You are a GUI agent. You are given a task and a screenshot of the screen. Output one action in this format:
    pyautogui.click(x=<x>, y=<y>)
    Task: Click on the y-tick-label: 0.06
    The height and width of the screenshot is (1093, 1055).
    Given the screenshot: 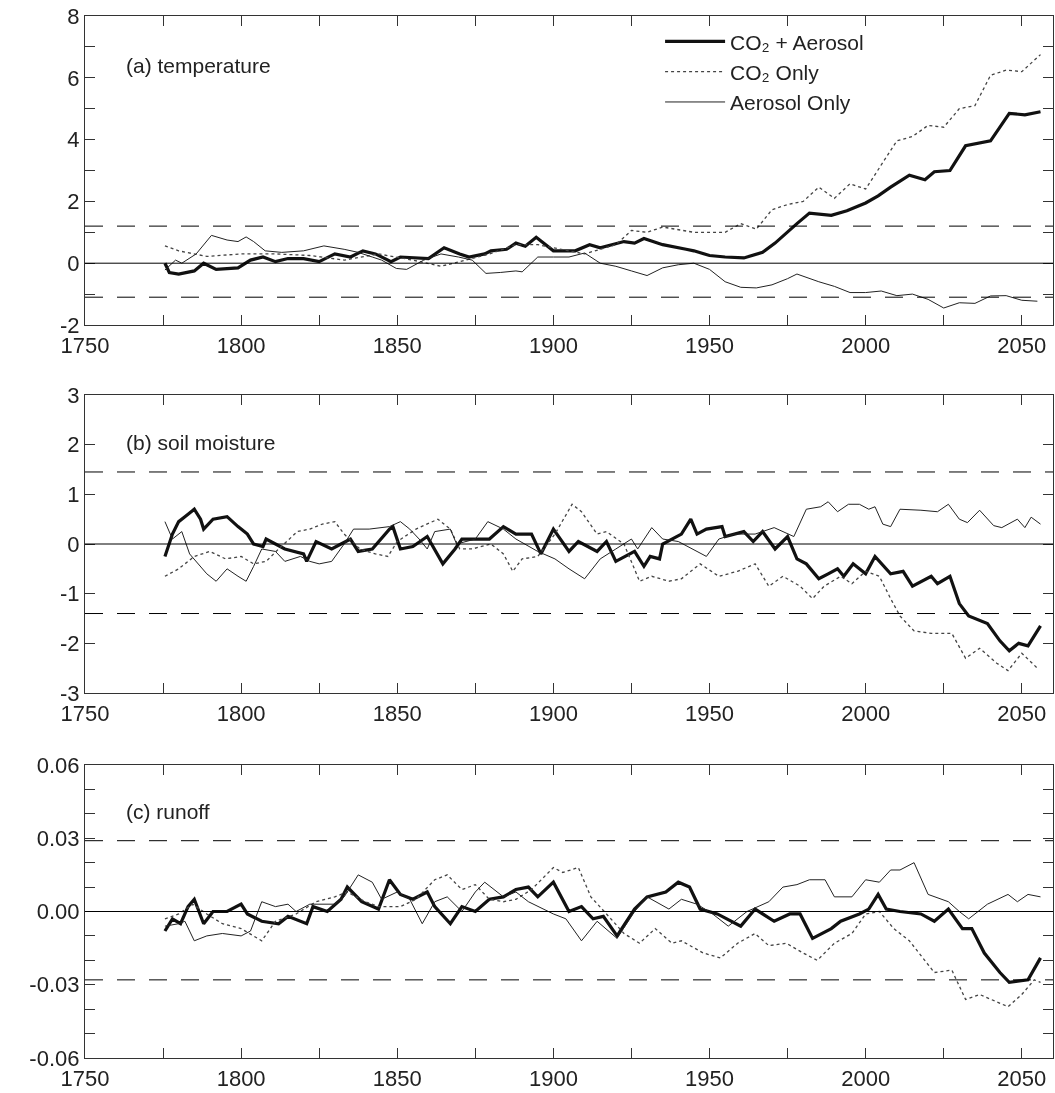 What is the action you would take?
    pyautogui.click(x=58, y=765)
    